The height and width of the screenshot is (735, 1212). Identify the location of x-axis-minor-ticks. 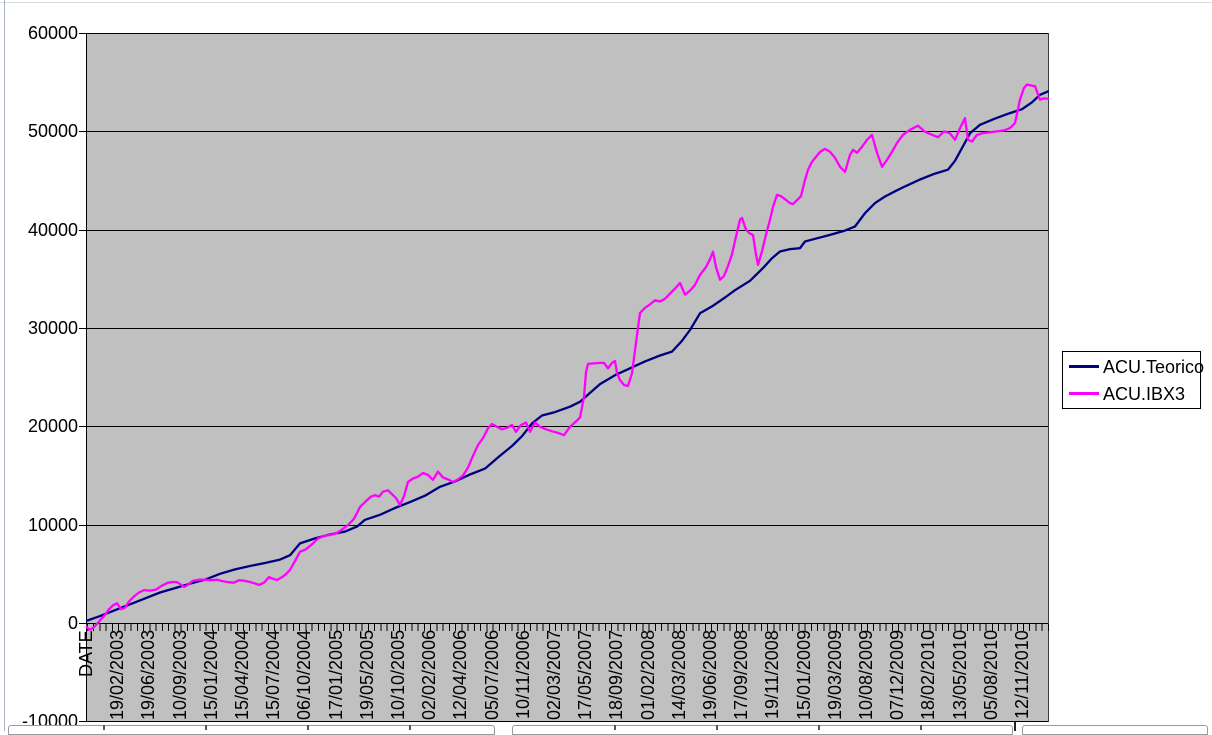
(568, 627).